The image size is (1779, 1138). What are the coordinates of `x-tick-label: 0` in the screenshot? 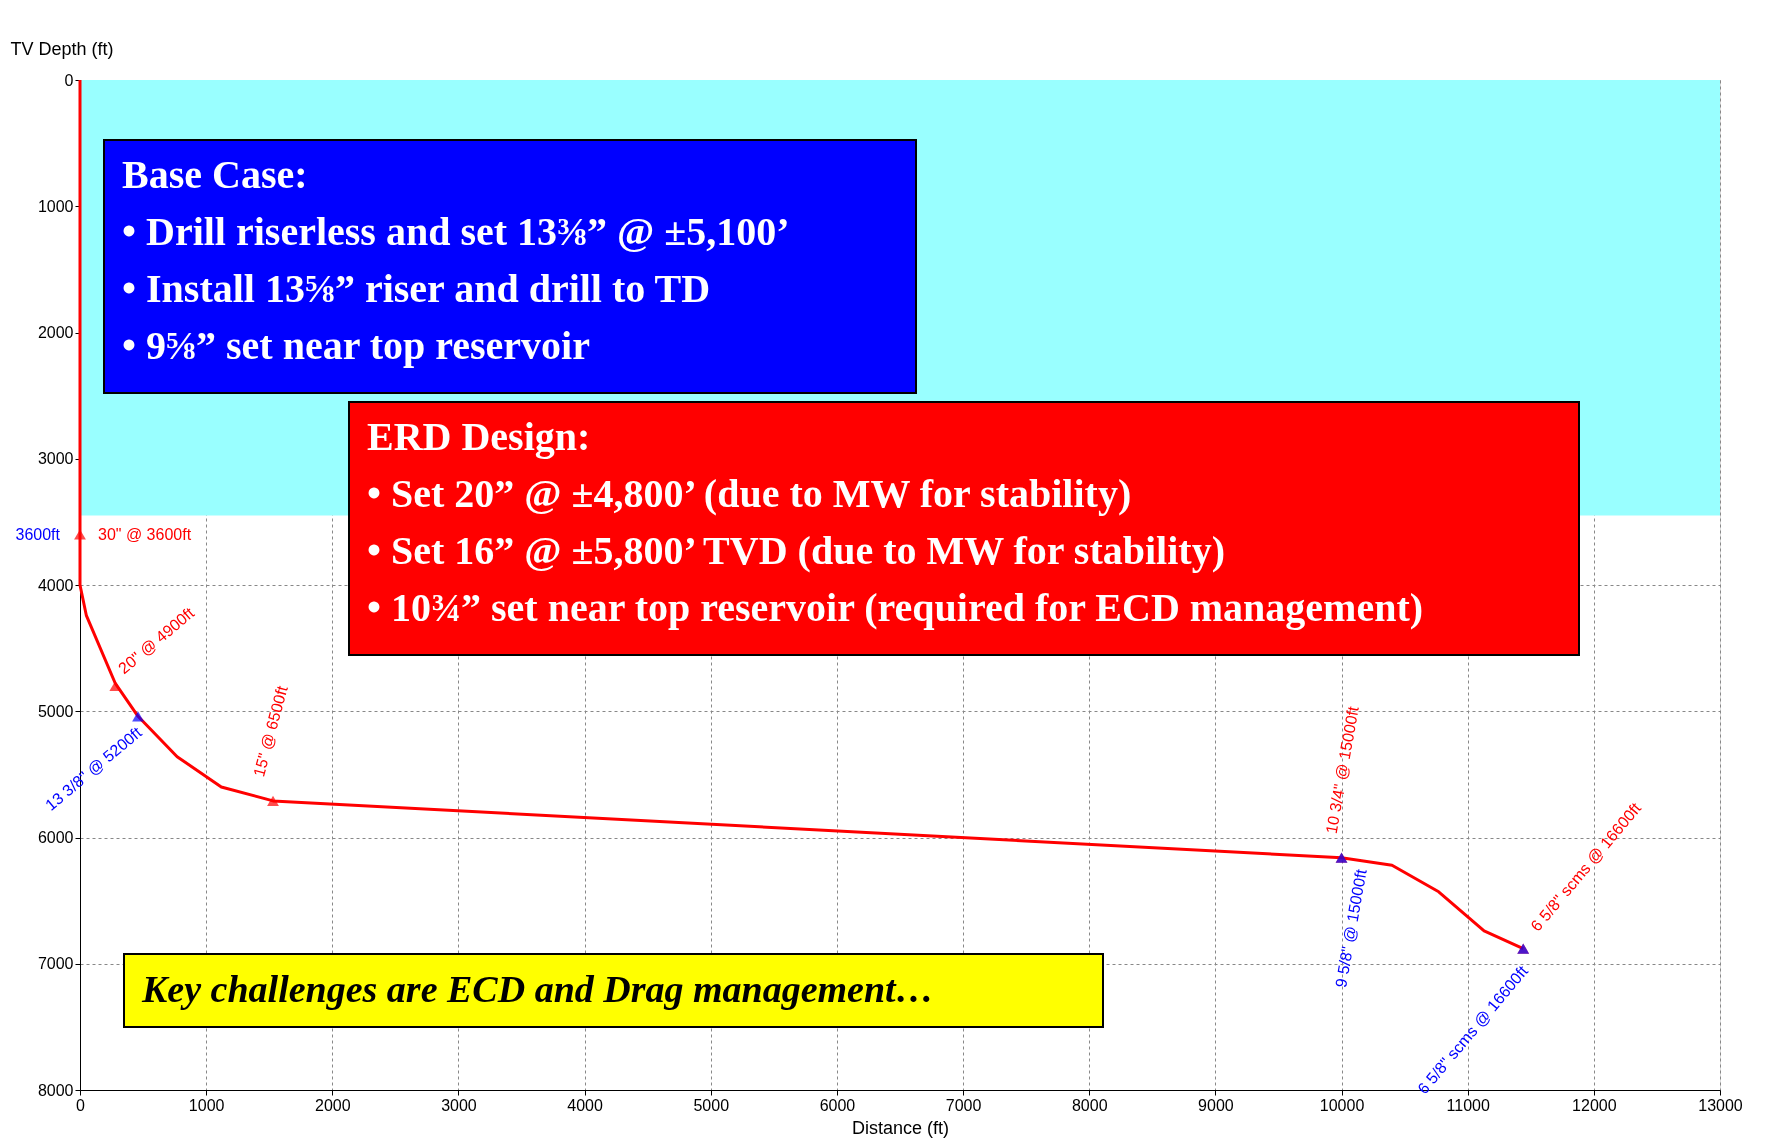 It's located at (81, 1105).